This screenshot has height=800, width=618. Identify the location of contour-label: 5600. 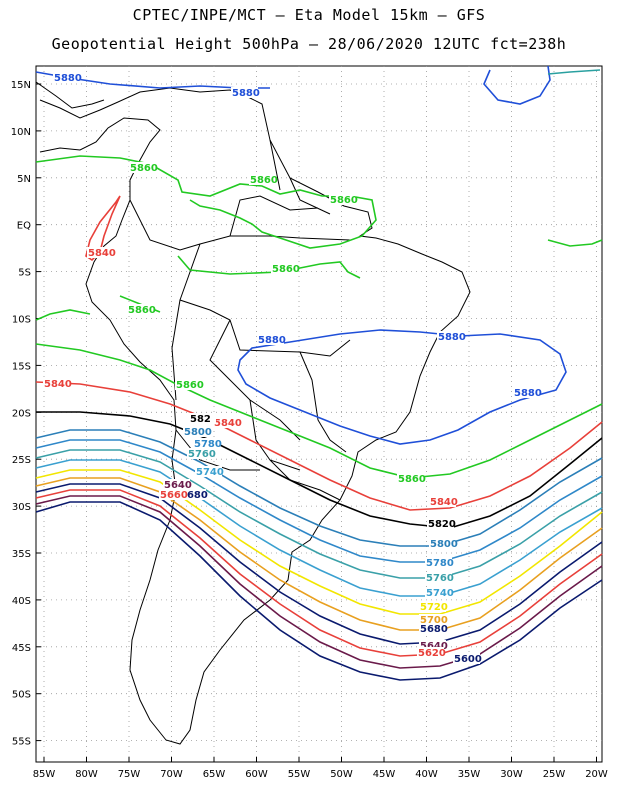
(468, 659).